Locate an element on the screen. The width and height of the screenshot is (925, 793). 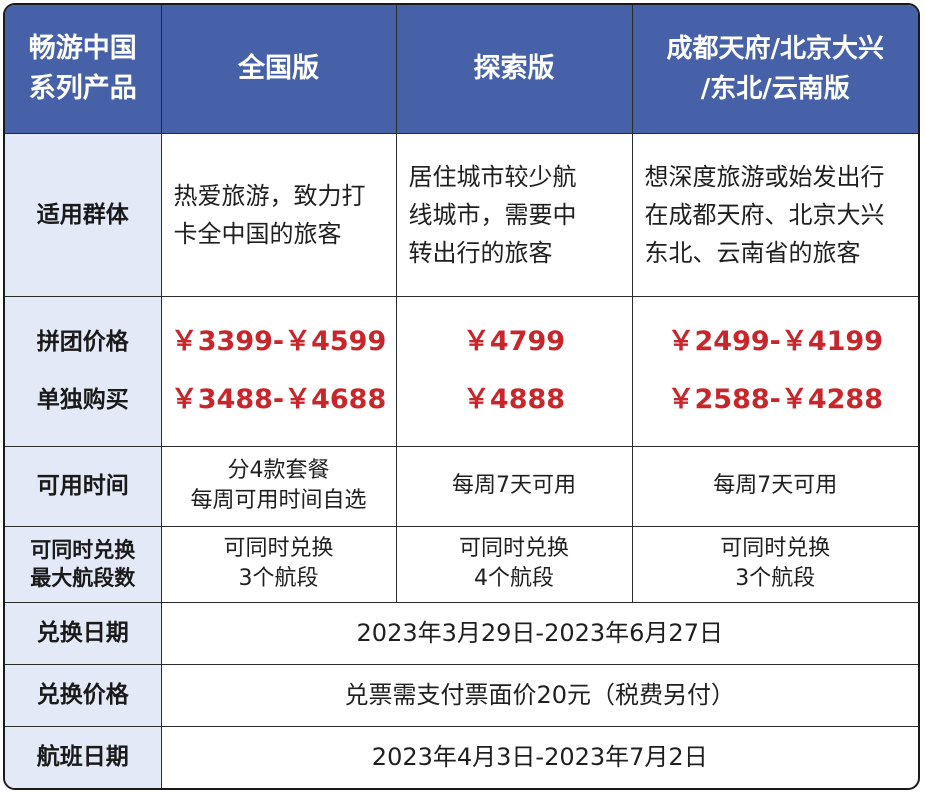
redeem-date-row: 兑换日期 2023年3月29日-2023年6月27日 is located at coordinates (461, 633).